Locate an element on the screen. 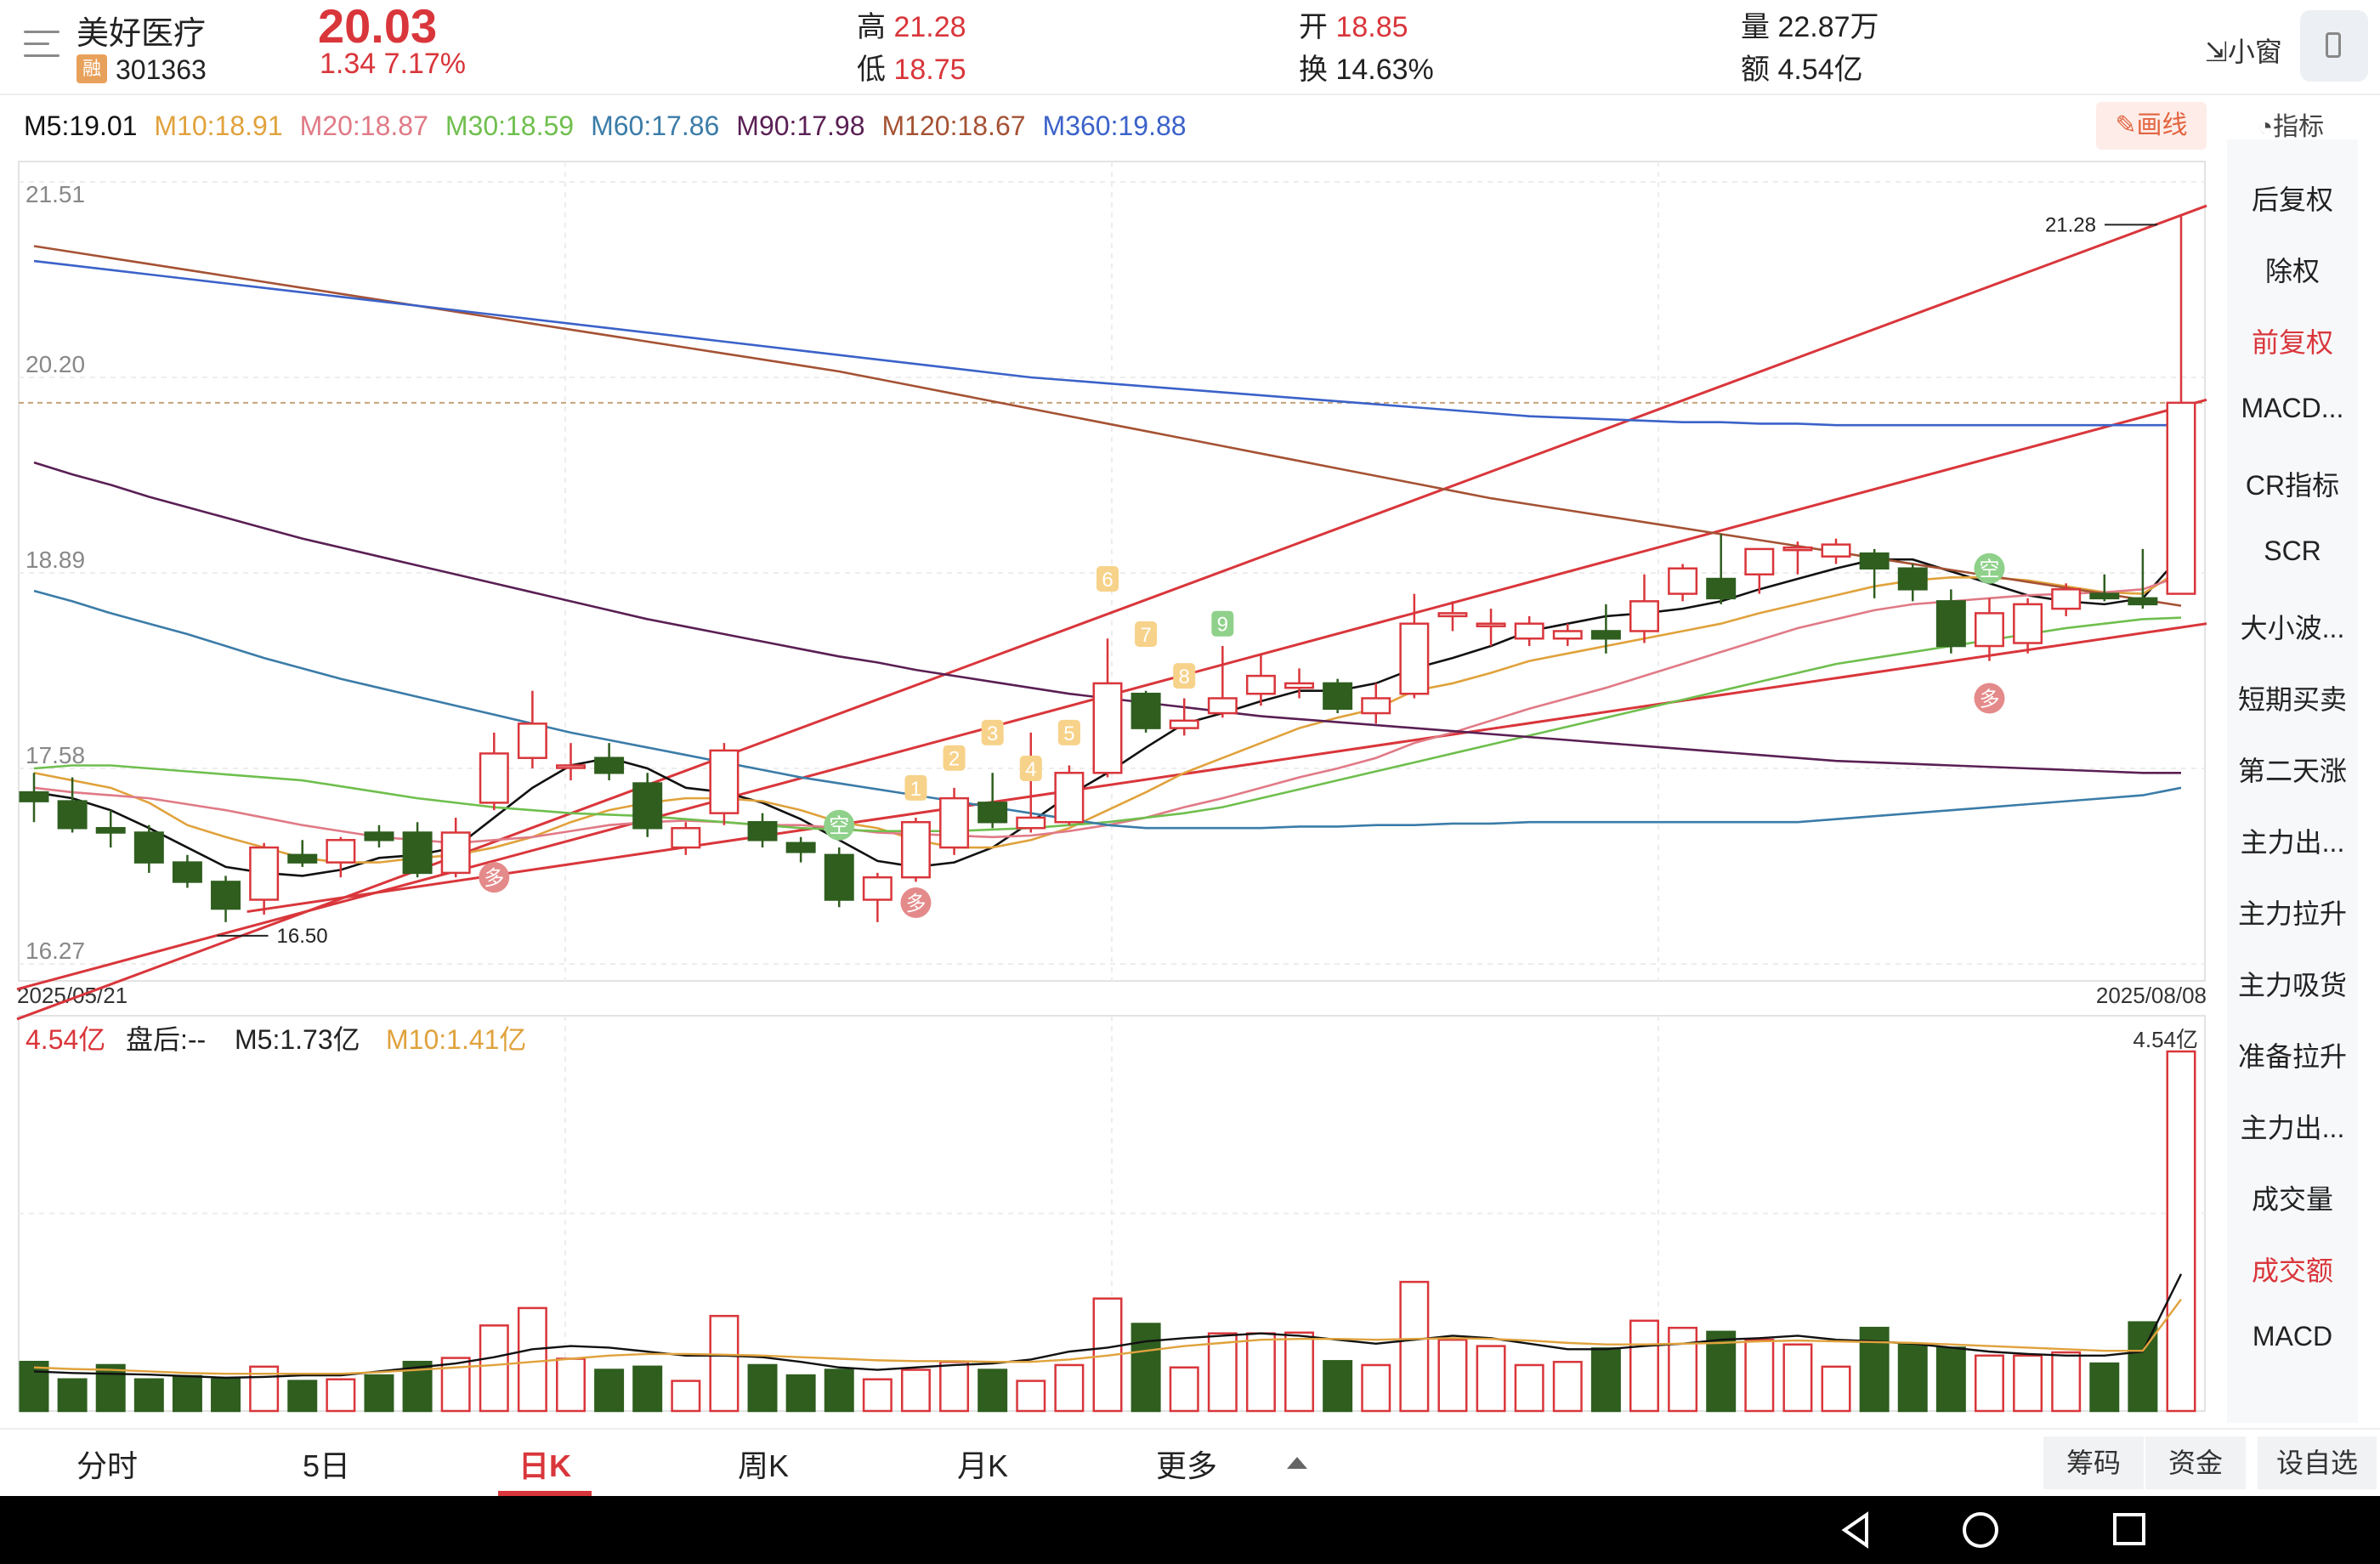  badge-label: 4 is located at coordinates (1030, 769).